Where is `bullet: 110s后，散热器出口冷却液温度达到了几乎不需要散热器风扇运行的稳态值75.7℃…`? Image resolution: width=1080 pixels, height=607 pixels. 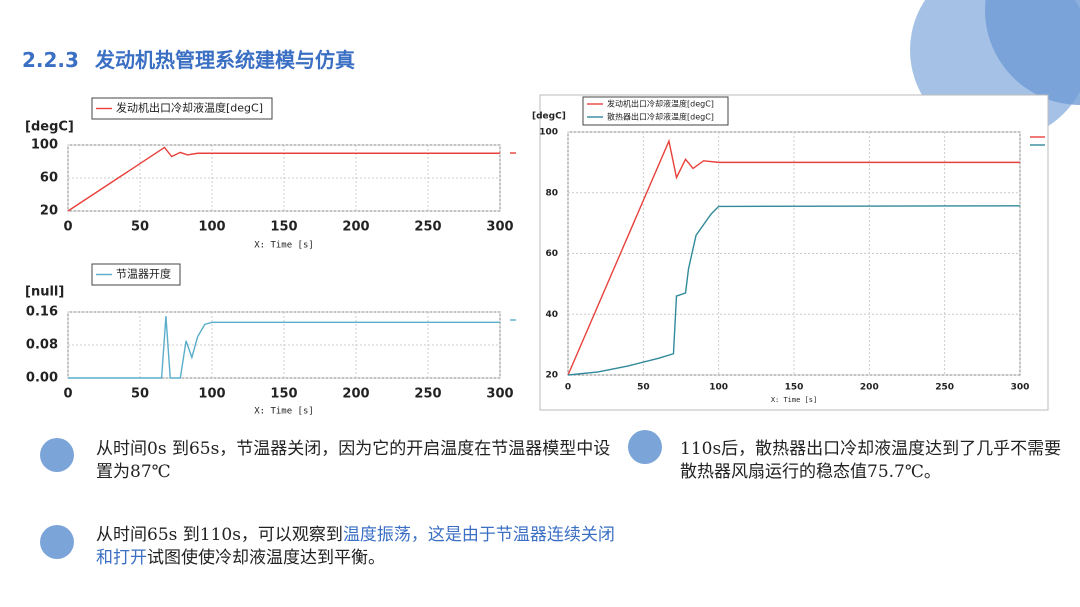
bullet: 110s后，散热器出口冷却液温度达到了几乎不需要散热器风扇运行的稳态值75.7℃… is located at coordinates (872, 461).